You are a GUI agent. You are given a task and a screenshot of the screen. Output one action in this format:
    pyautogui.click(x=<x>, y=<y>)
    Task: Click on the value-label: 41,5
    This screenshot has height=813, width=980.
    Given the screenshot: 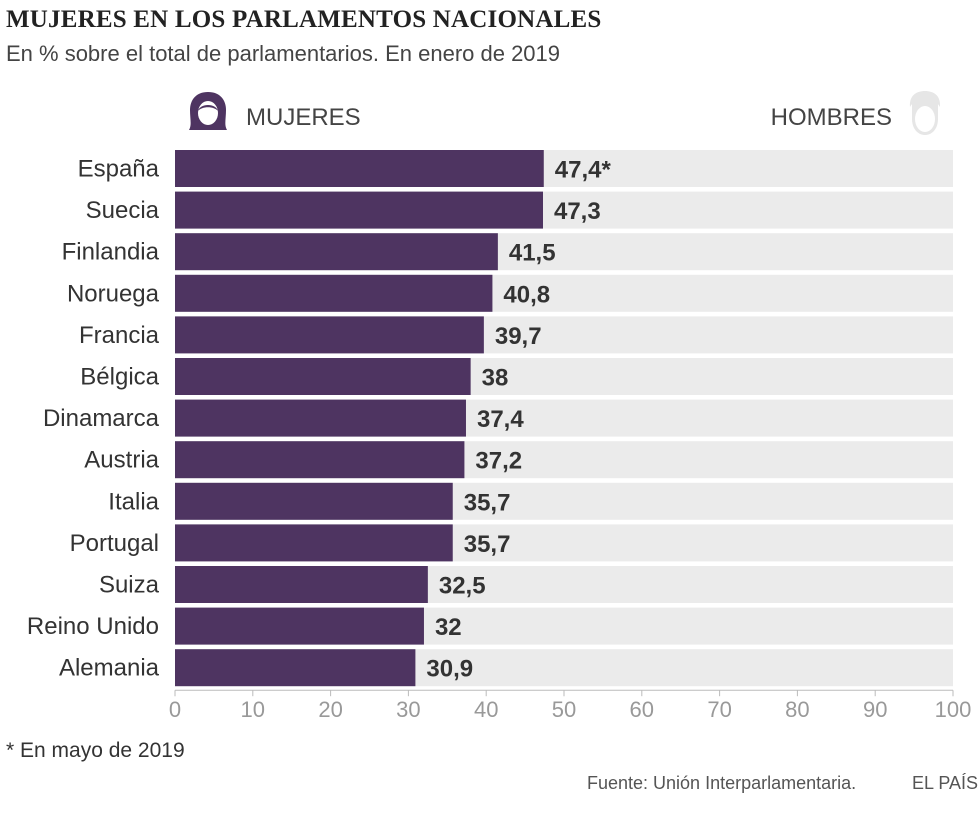 What is the action you would take?
    pyautogui.click(x=532, y=253)
    